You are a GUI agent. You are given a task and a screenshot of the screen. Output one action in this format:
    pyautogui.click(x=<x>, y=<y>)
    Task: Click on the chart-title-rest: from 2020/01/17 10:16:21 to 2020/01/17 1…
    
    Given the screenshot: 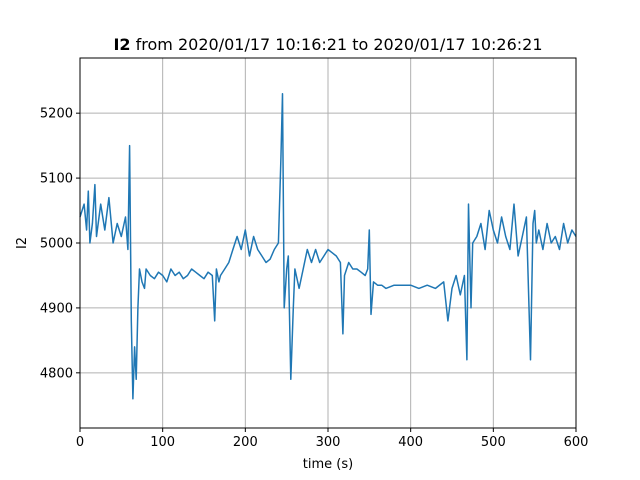 What is the action you would take?
    pyautogui.click(x=337, y=44)
    